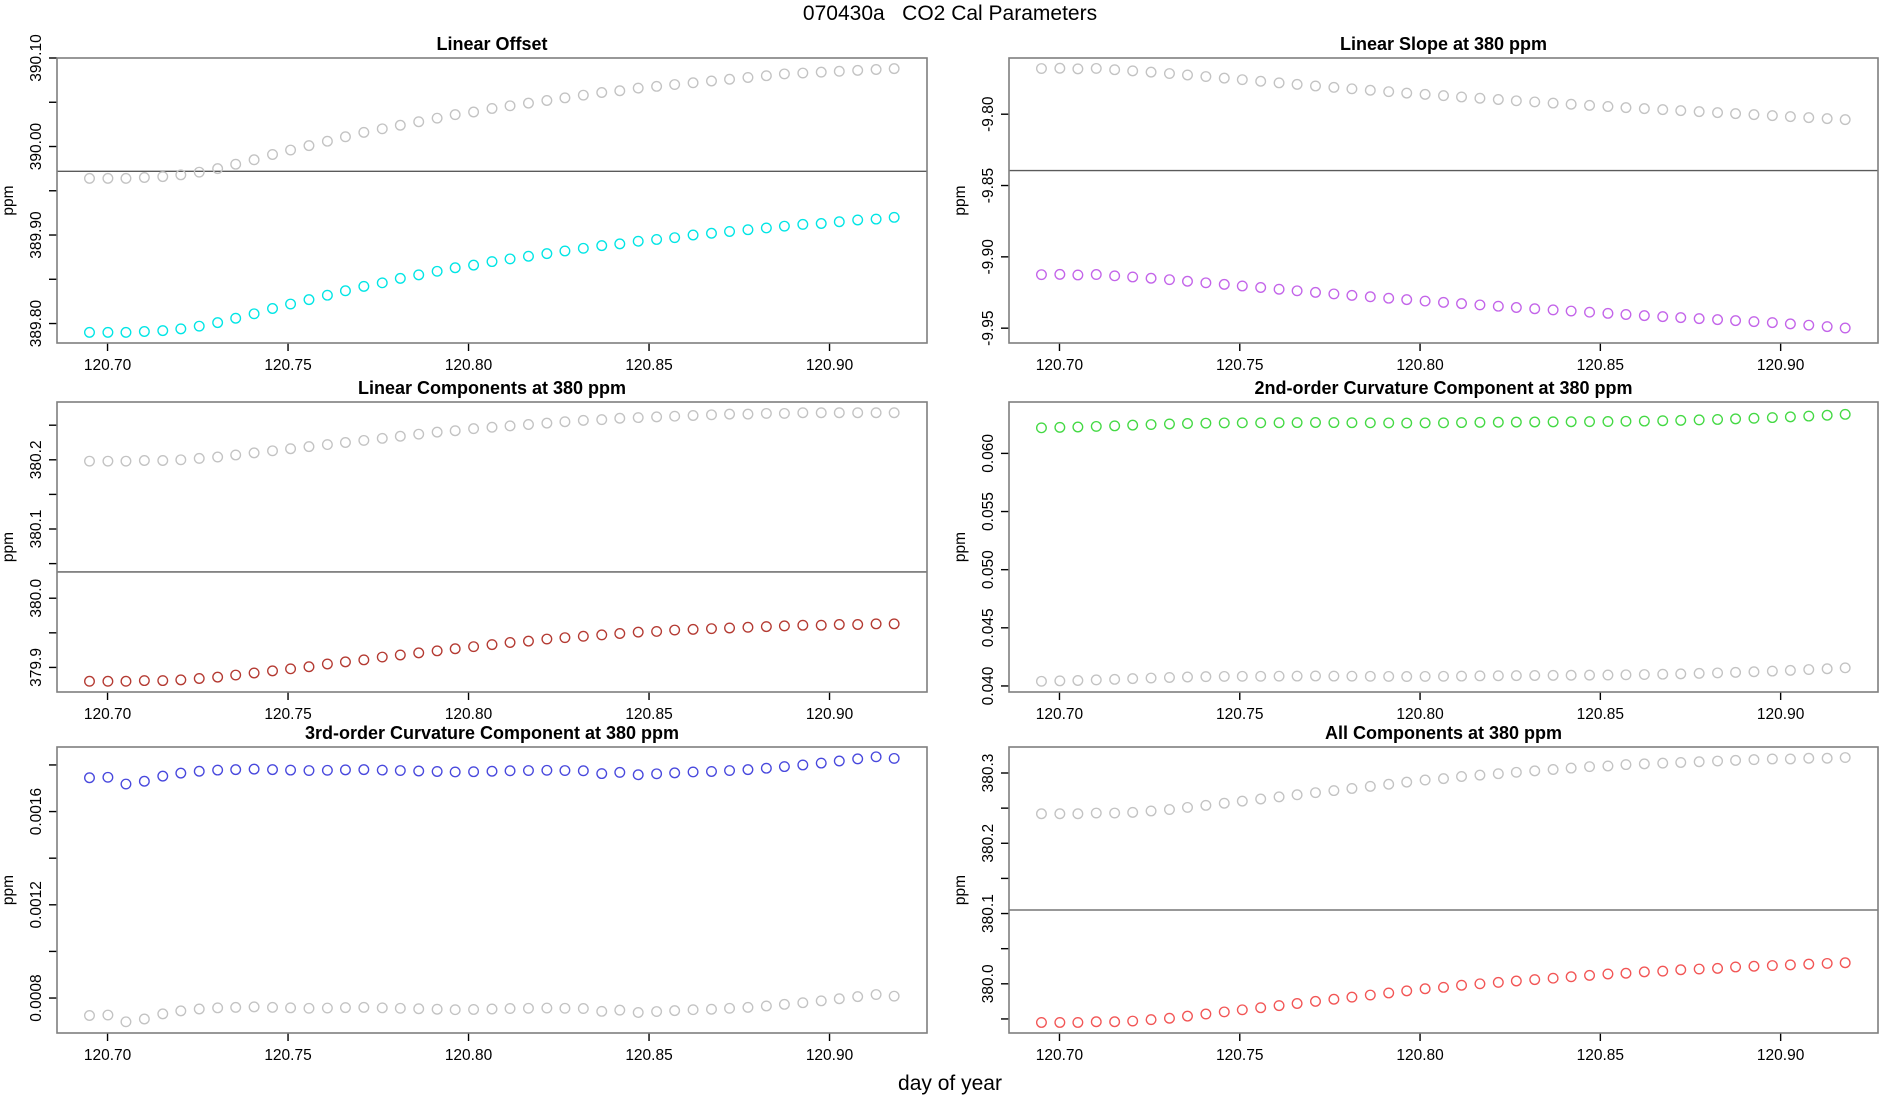 This screenshot has width=1900, height=1100. I want to click on x-tick-label: 120.85, so click(1600, 1055).